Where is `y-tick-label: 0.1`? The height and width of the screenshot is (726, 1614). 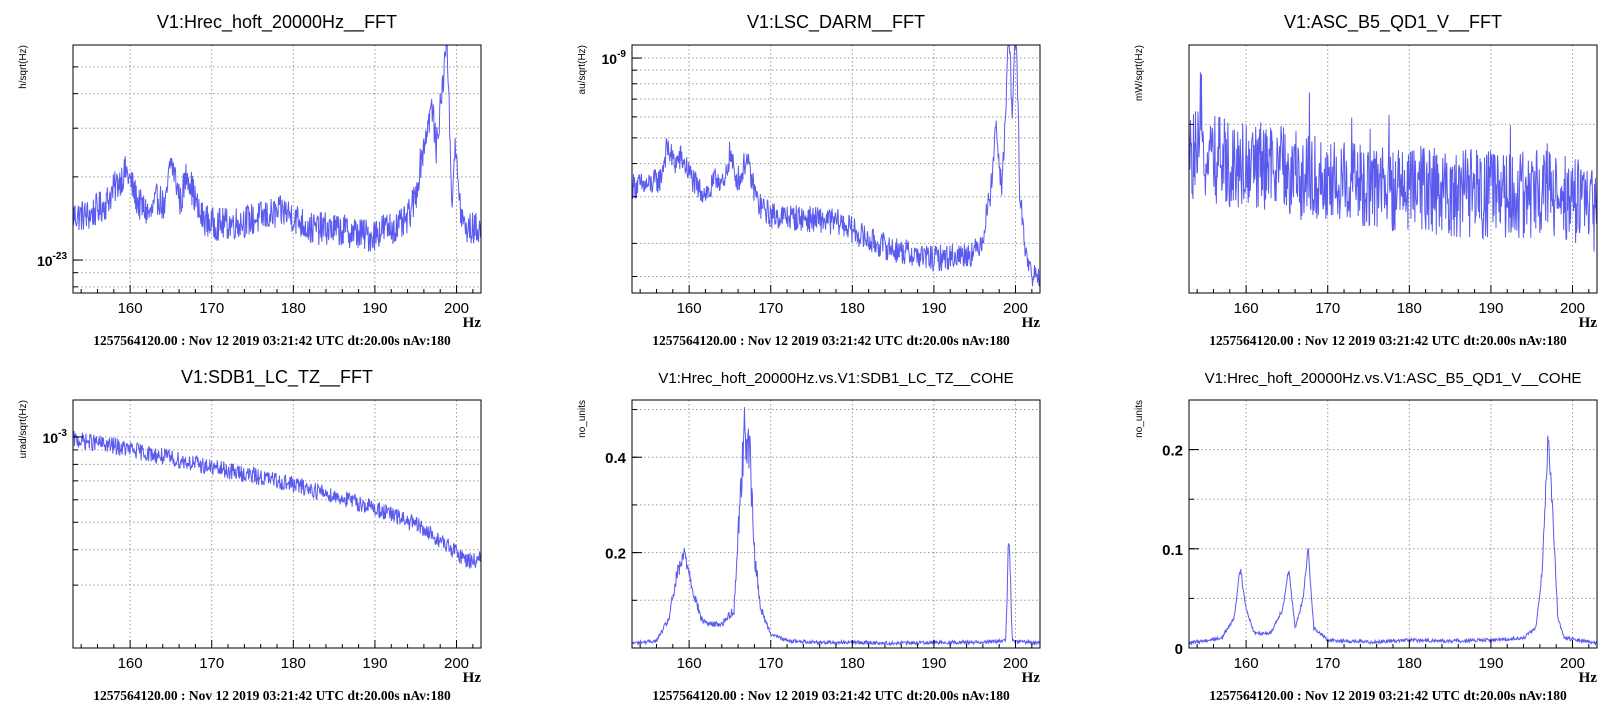
y-tick-label: 0.1 is located at coordinates (1172, 550).